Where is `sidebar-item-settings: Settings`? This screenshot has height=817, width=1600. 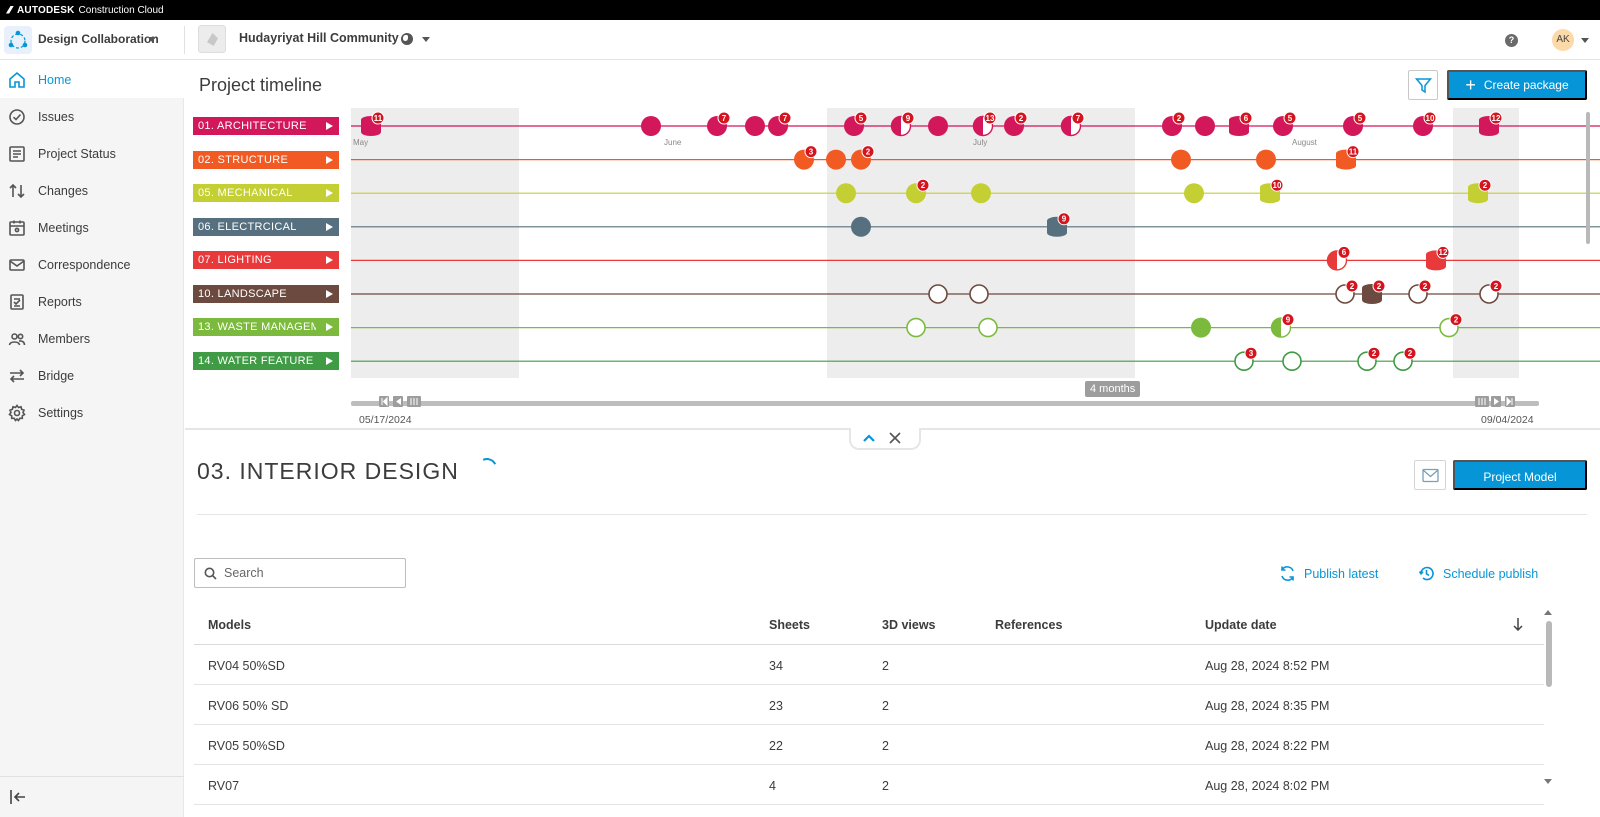
sidebar-item-settings: Settings is located at coordinates (92, 412).